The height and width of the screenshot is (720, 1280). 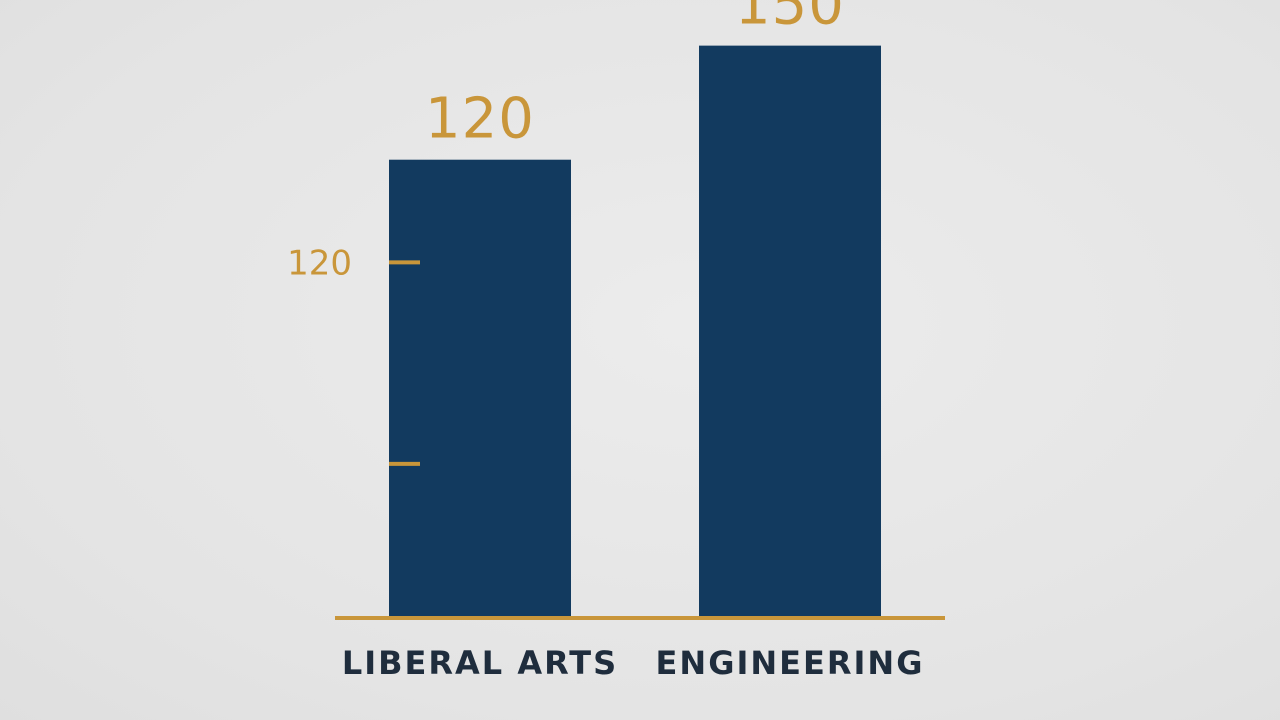 I want to click on bar-engineering, so click(x=790, y=330).